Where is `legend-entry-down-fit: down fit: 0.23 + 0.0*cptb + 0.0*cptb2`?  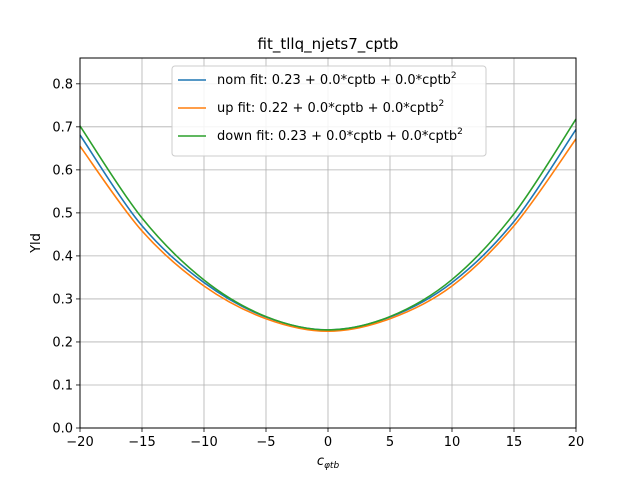 legend-entry-down-fit: down fit: 0.23 + 0.0*cptb + 0.0*cptb2 is located at coordinates (340, 135).